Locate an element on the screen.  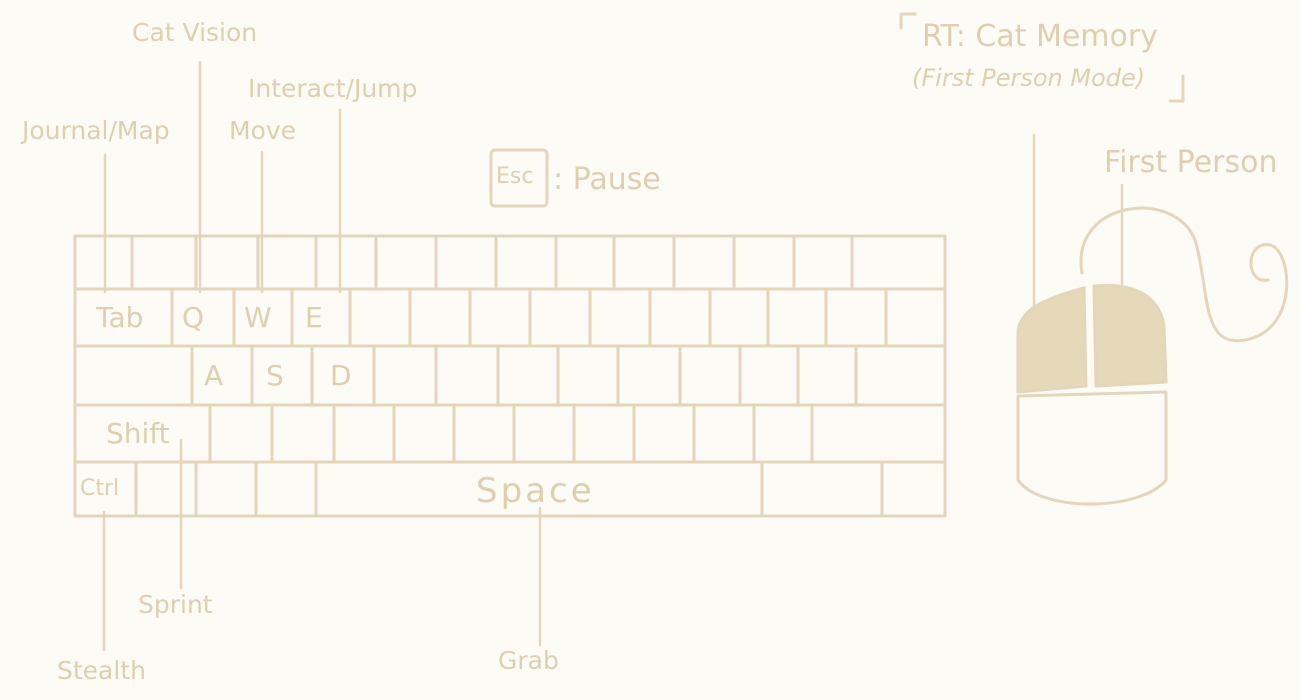
move-label: Move is located at coordinates (263, 130).